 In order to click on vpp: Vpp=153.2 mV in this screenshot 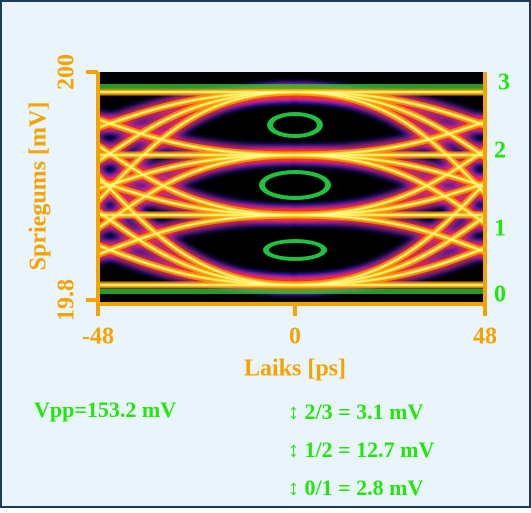, I will do `click(105, 409)`.